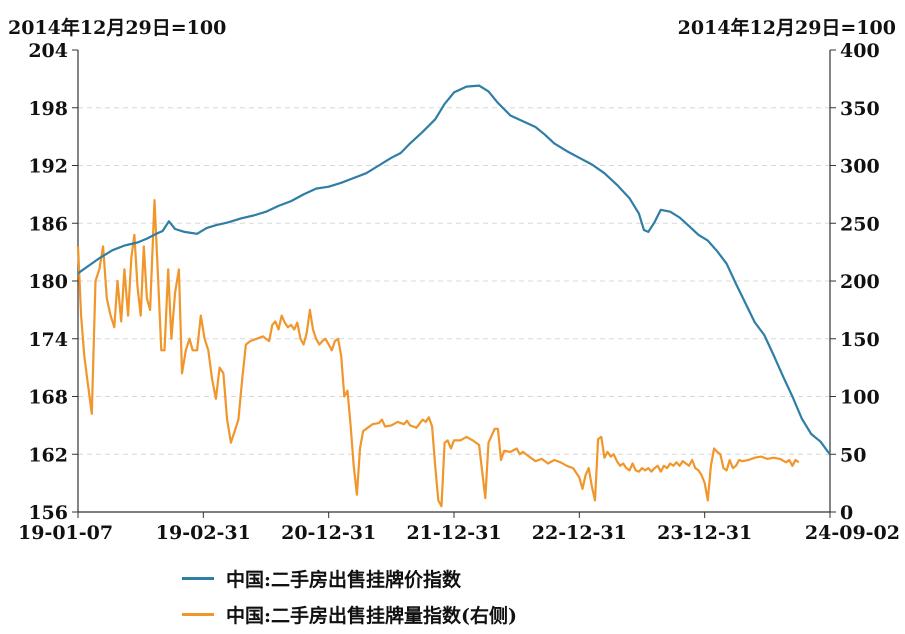 The height and width of the screenshot is (634, 905). Describe the element at coordinates (48, 340) in the screenshot. I see `left-tick-label: 174` at that location.